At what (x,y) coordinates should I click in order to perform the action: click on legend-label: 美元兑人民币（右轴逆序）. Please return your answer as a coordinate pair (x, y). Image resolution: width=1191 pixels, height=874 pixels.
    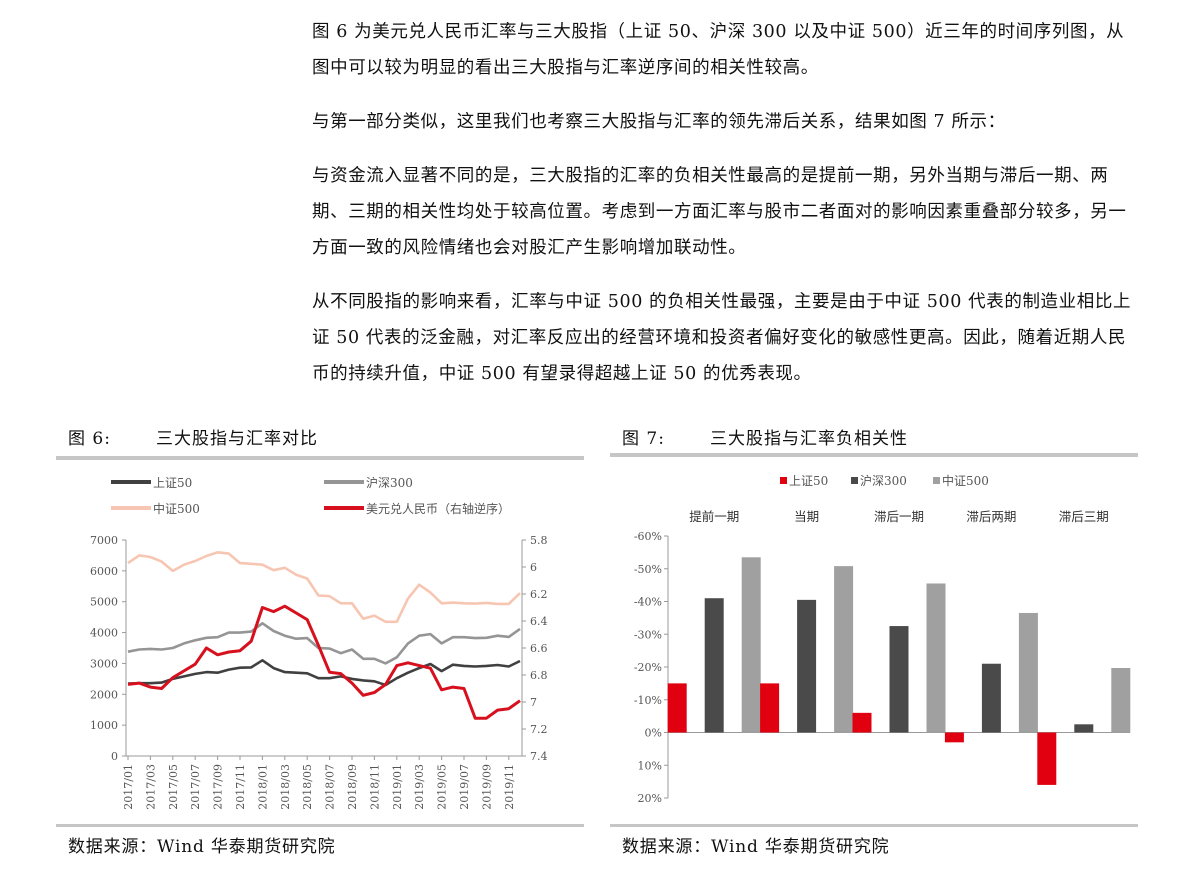
    Looking at the image, I should click on (438, 508).